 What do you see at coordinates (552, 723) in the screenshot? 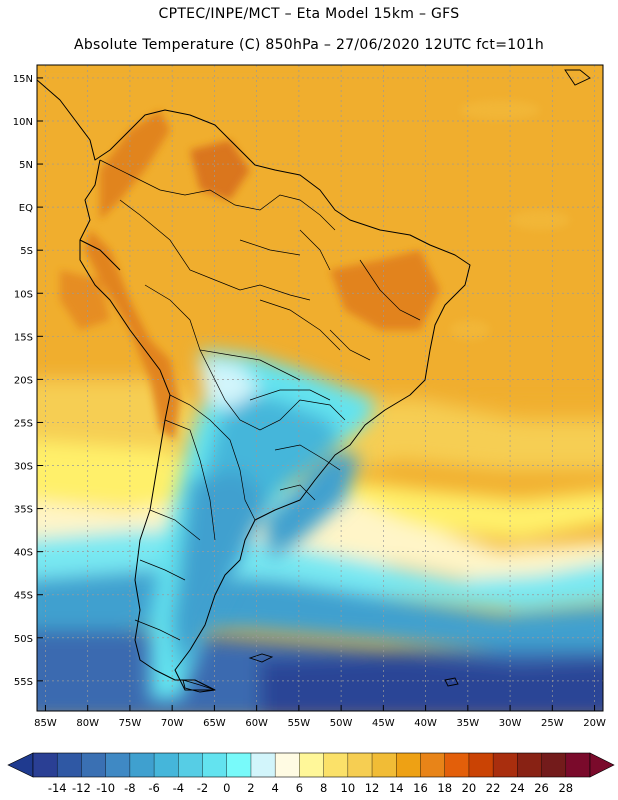
I see `lon-label: 25W` at bounding box center [552, 723].